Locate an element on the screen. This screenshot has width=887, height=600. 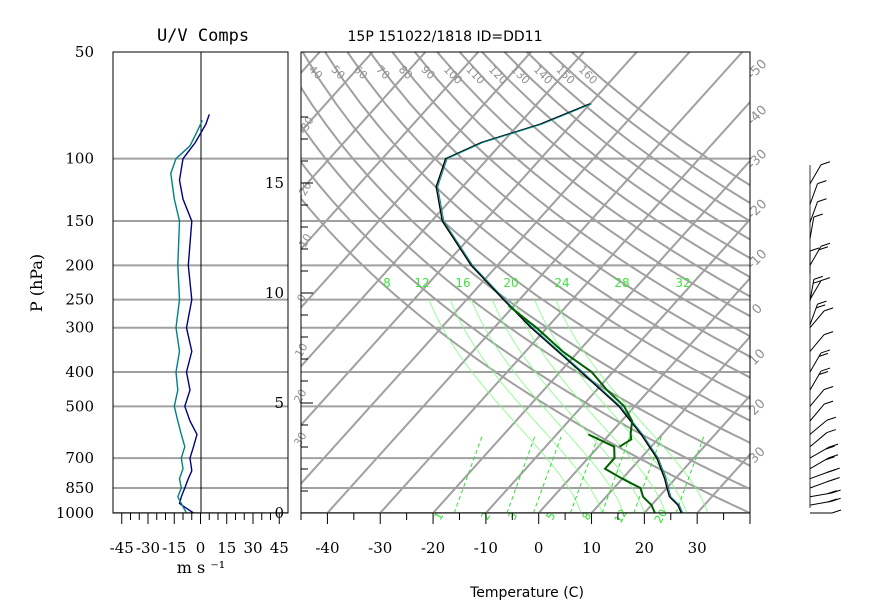
isotherm-label: -30 is located at coordinates (758, 160).